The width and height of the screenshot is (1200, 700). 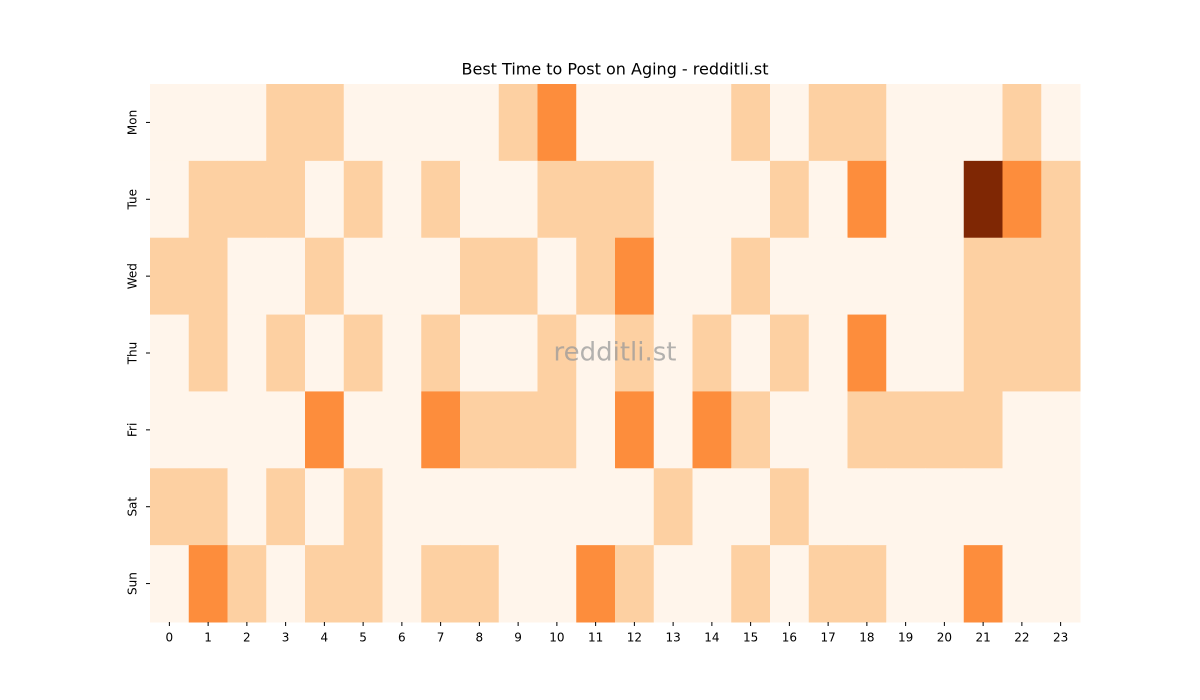 What do you see at coordinates (247, 638) in the screenshot?
I see `x-tick-label: 2` at bounding box center [247, 638].